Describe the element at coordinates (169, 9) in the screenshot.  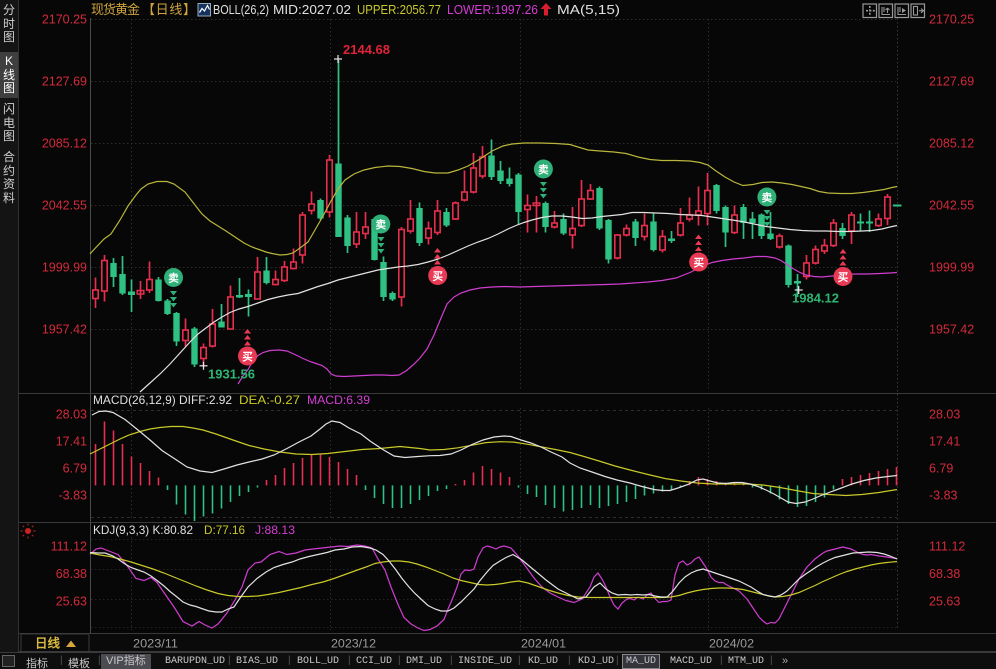
I see `svg-text: 【日线】` at that location.